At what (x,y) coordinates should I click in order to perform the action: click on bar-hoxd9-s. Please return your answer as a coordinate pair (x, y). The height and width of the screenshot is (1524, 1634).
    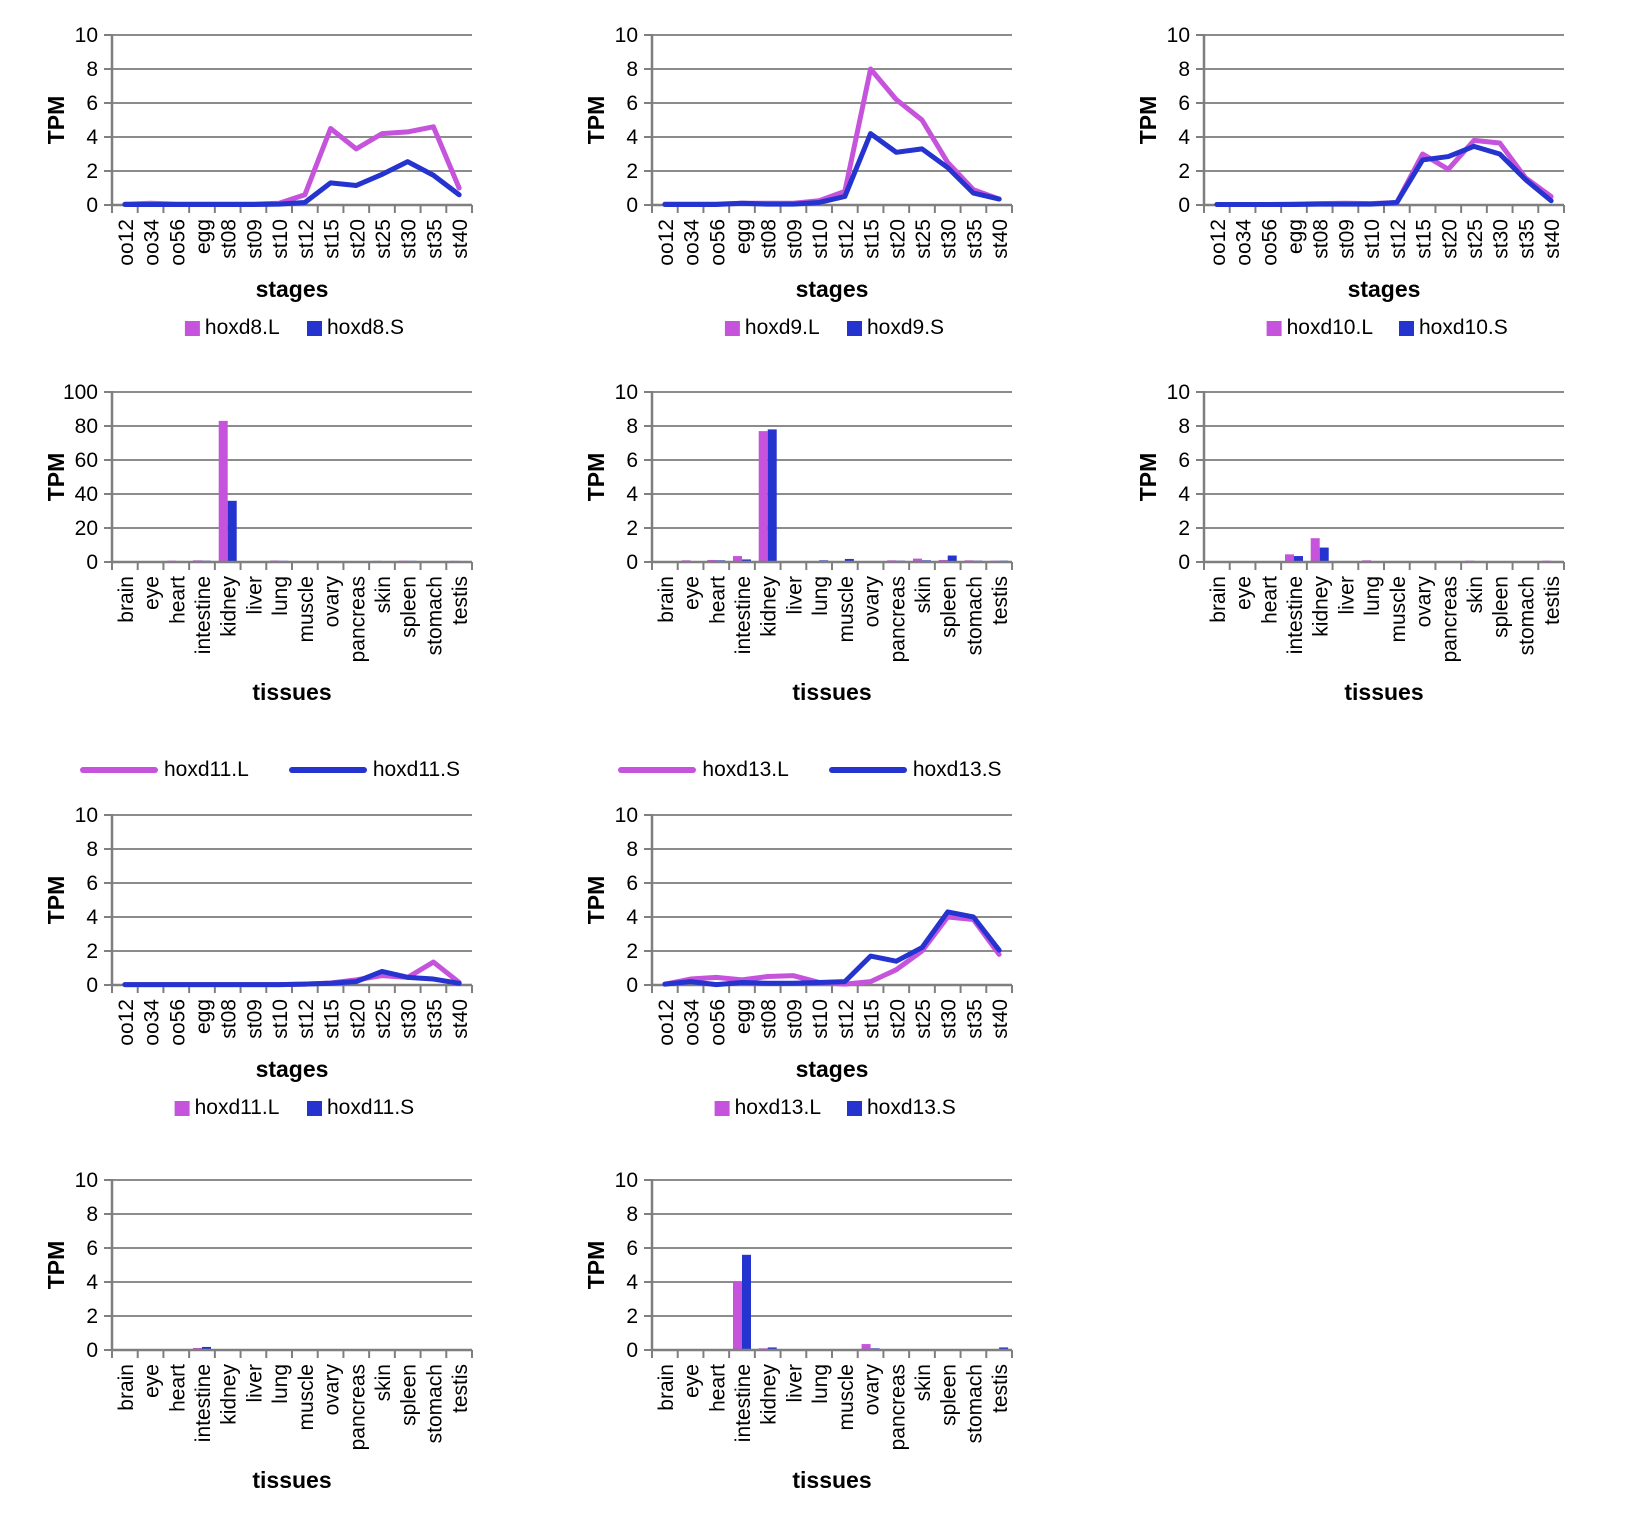
    Looking at the image, I should click on (849, 560).